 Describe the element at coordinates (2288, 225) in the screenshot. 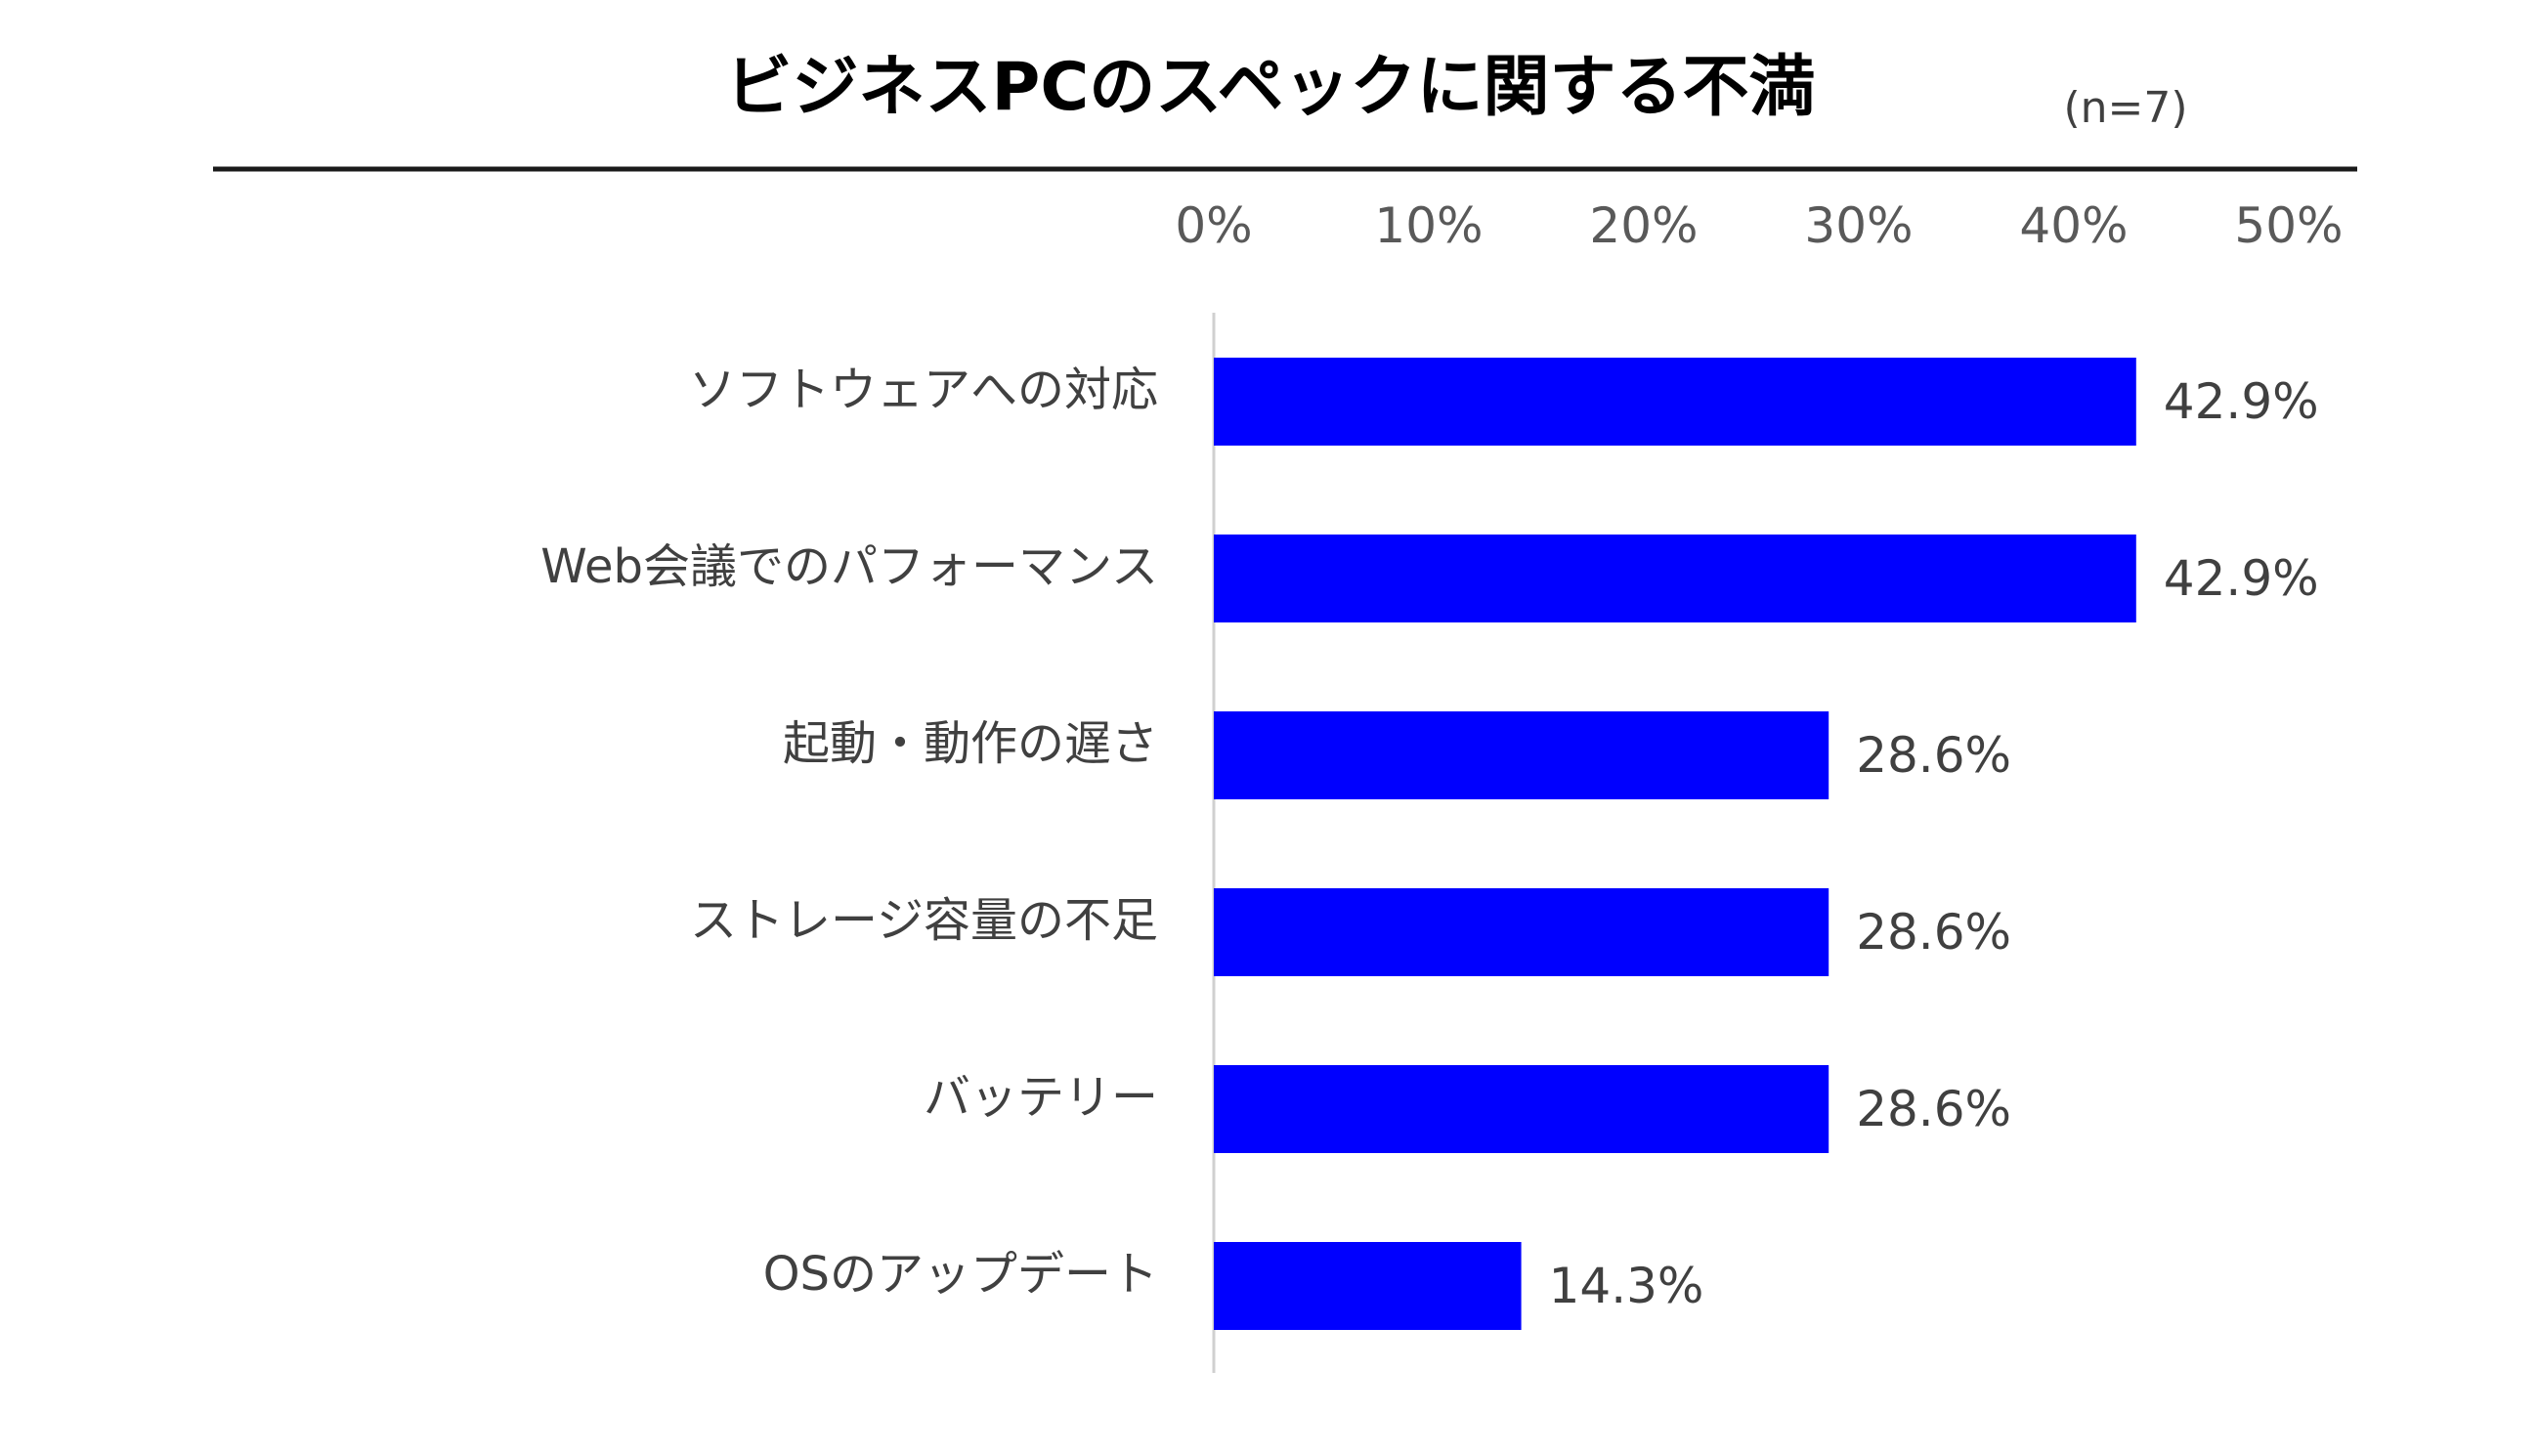

I see `x-tick-label: 50%` at that location.